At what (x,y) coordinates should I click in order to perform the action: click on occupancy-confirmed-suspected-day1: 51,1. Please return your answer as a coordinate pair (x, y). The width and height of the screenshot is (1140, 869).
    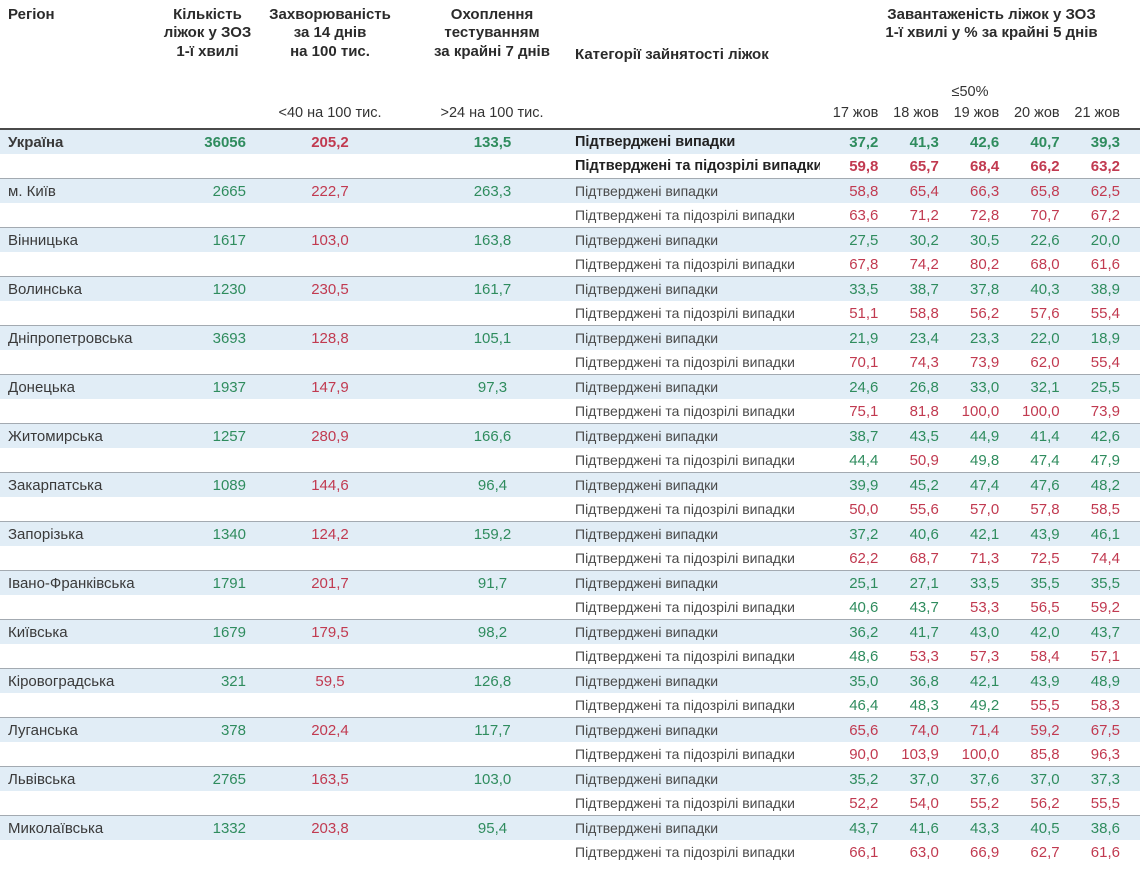
    Looking at the image, I should click on (864, 313).